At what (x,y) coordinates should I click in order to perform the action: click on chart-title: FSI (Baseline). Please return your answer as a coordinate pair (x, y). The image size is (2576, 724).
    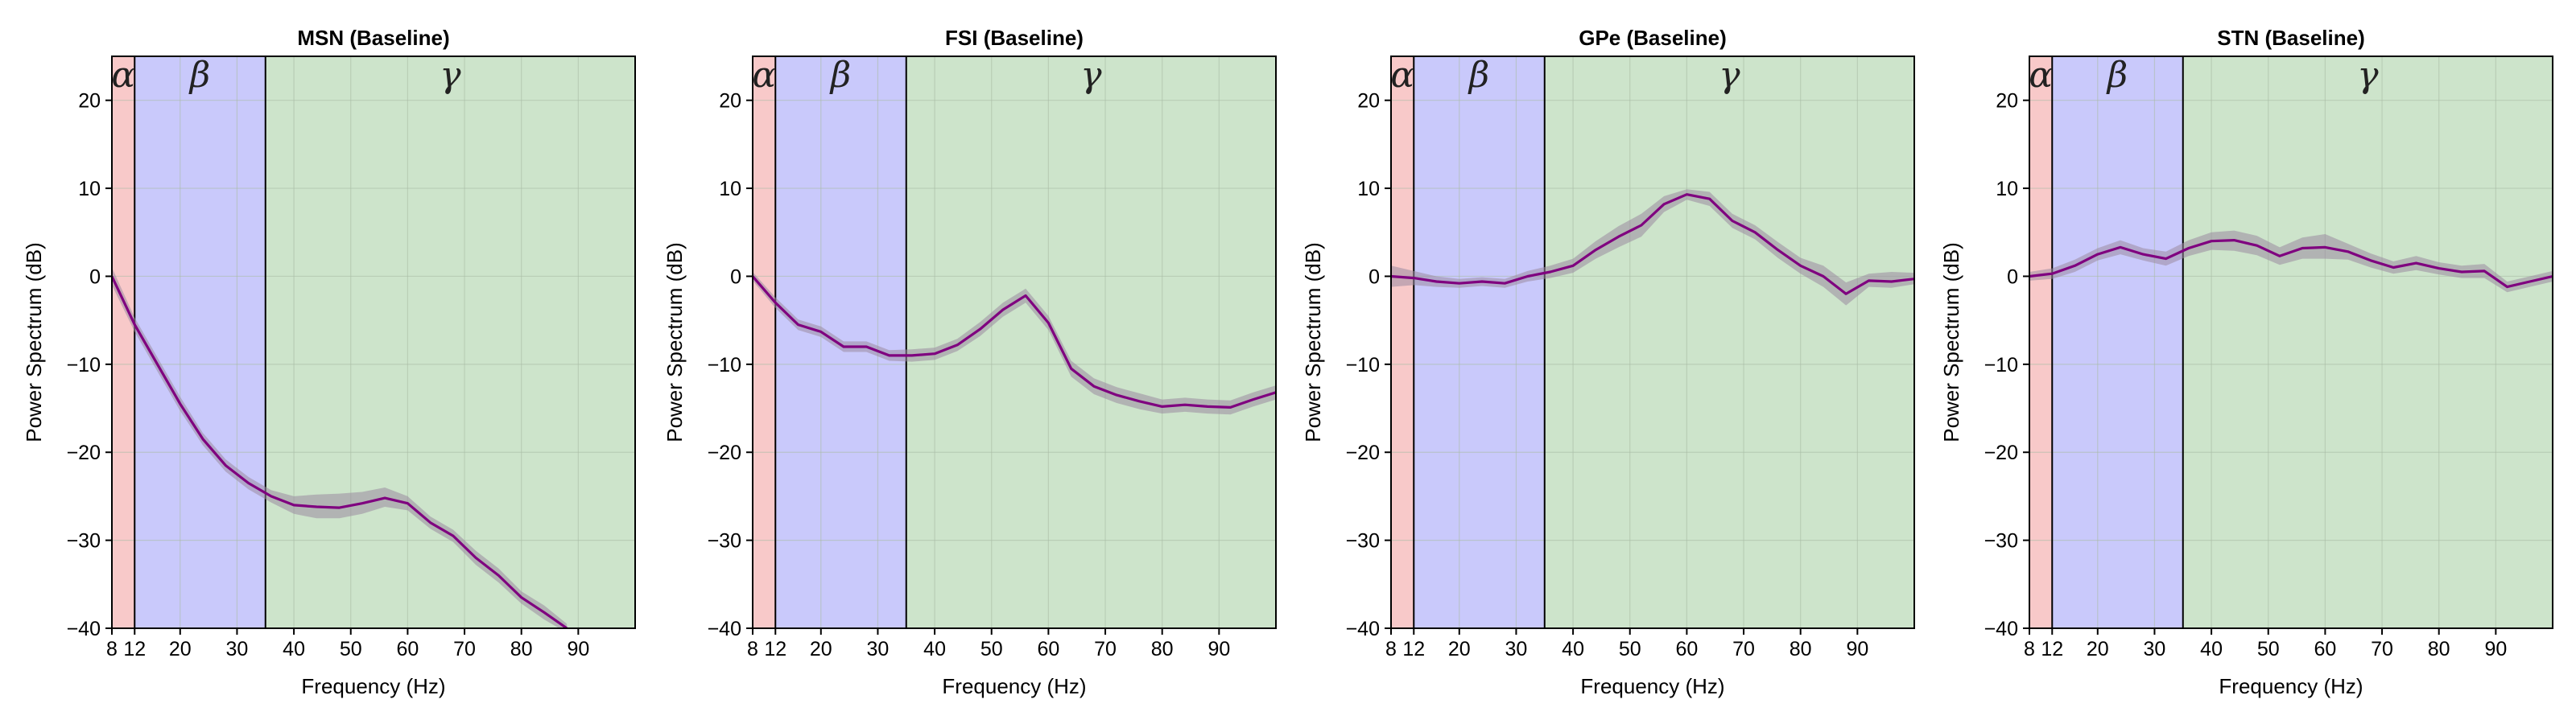
    Looking at the image, I should click on (1014, 38).